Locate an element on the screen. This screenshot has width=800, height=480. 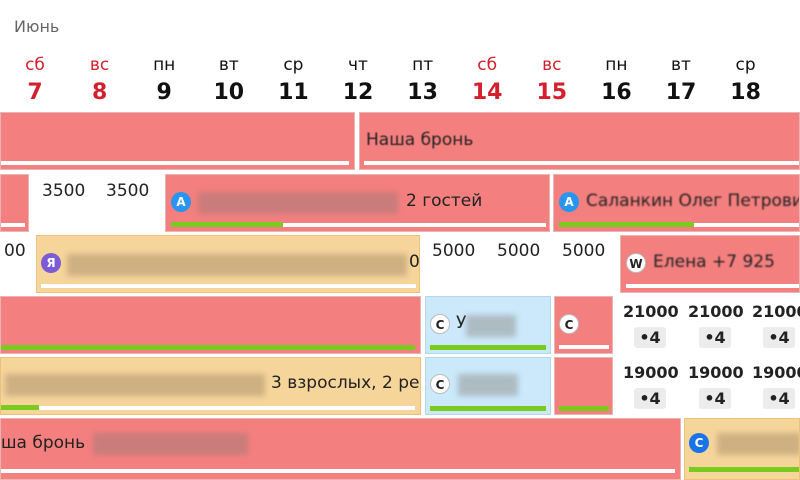
booking-block: Я 0 is located at coordinates (228, 264).